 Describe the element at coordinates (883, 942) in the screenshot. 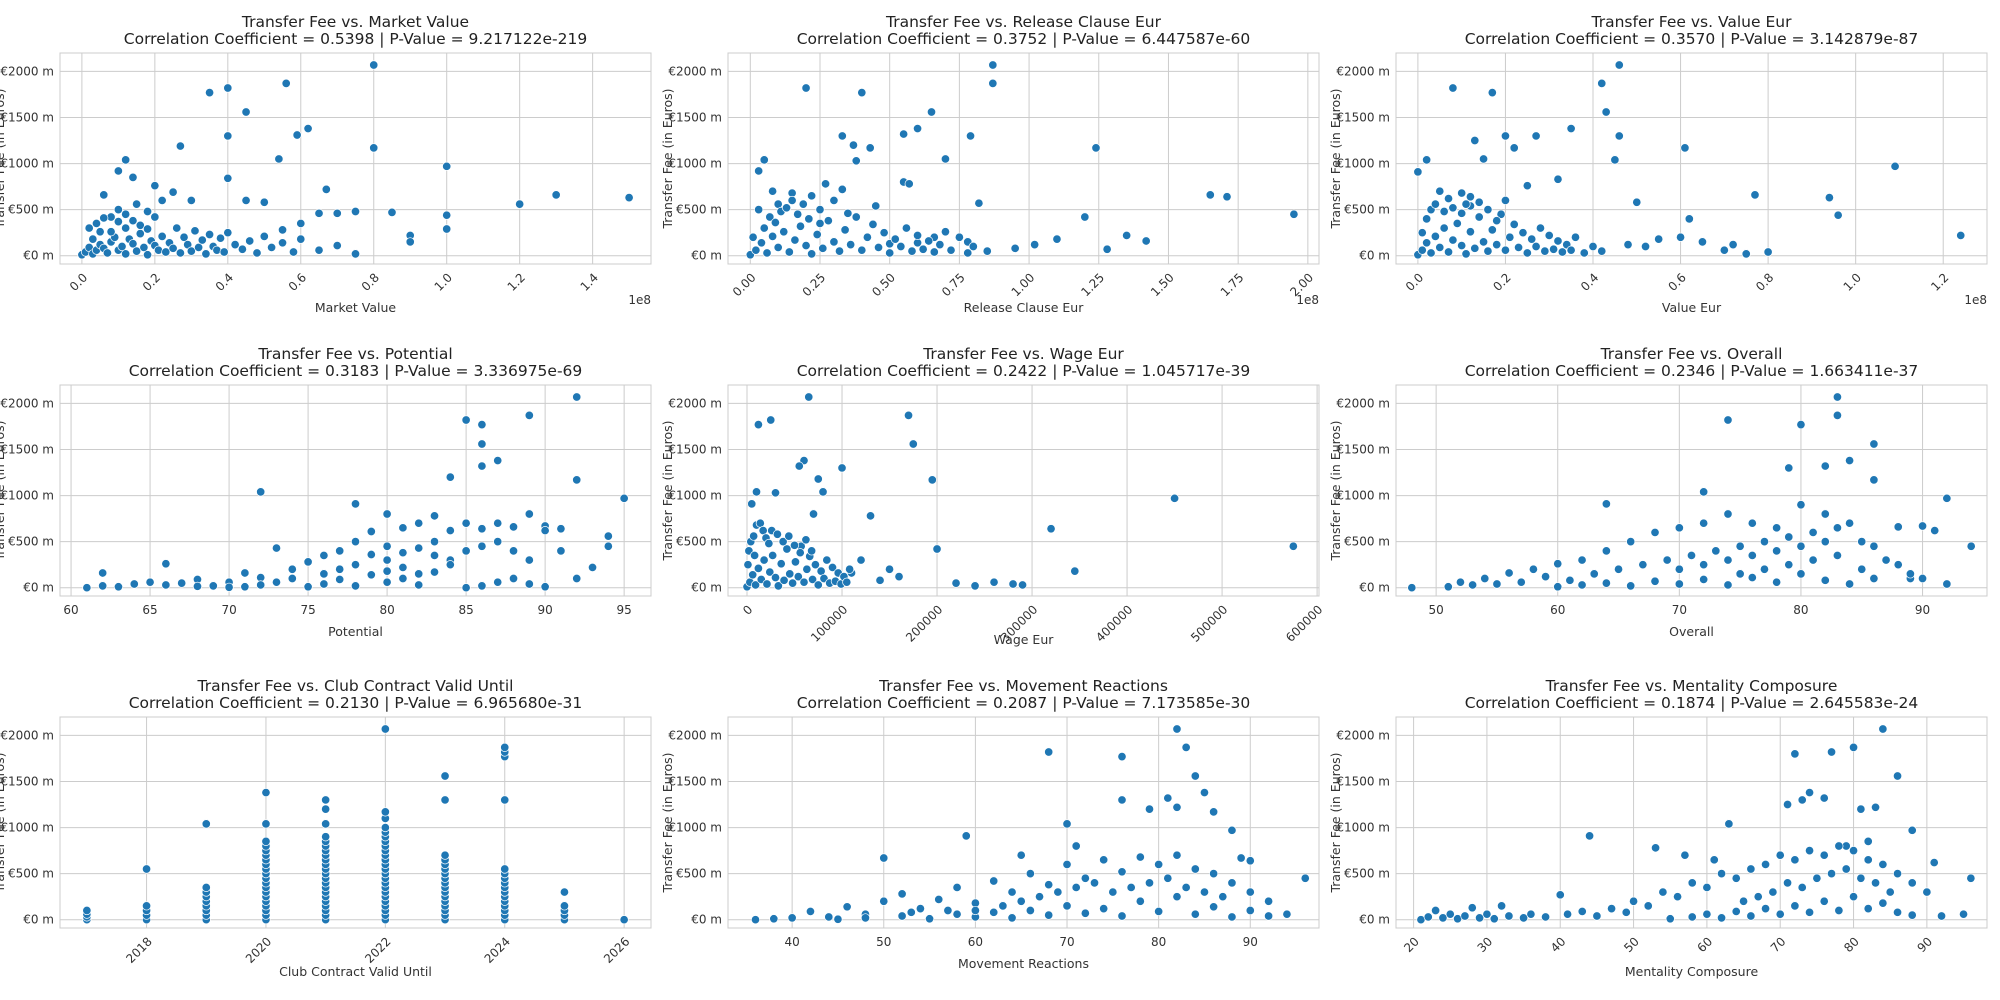

I see `x-tick-label: 50` at that location.